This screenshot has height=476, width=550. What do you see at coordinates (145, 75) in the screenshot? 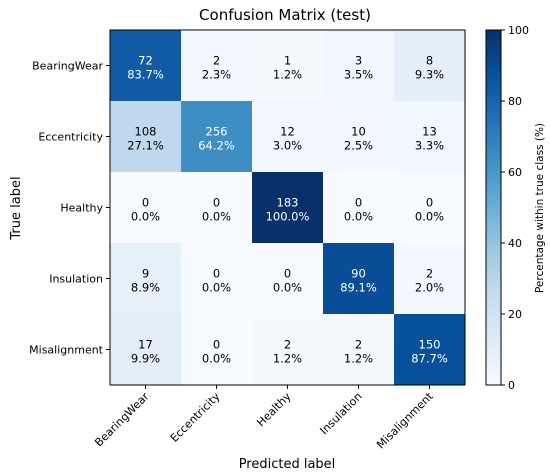
I see `cell-percent-label: 83.7%` at bounding box center [145, 75].